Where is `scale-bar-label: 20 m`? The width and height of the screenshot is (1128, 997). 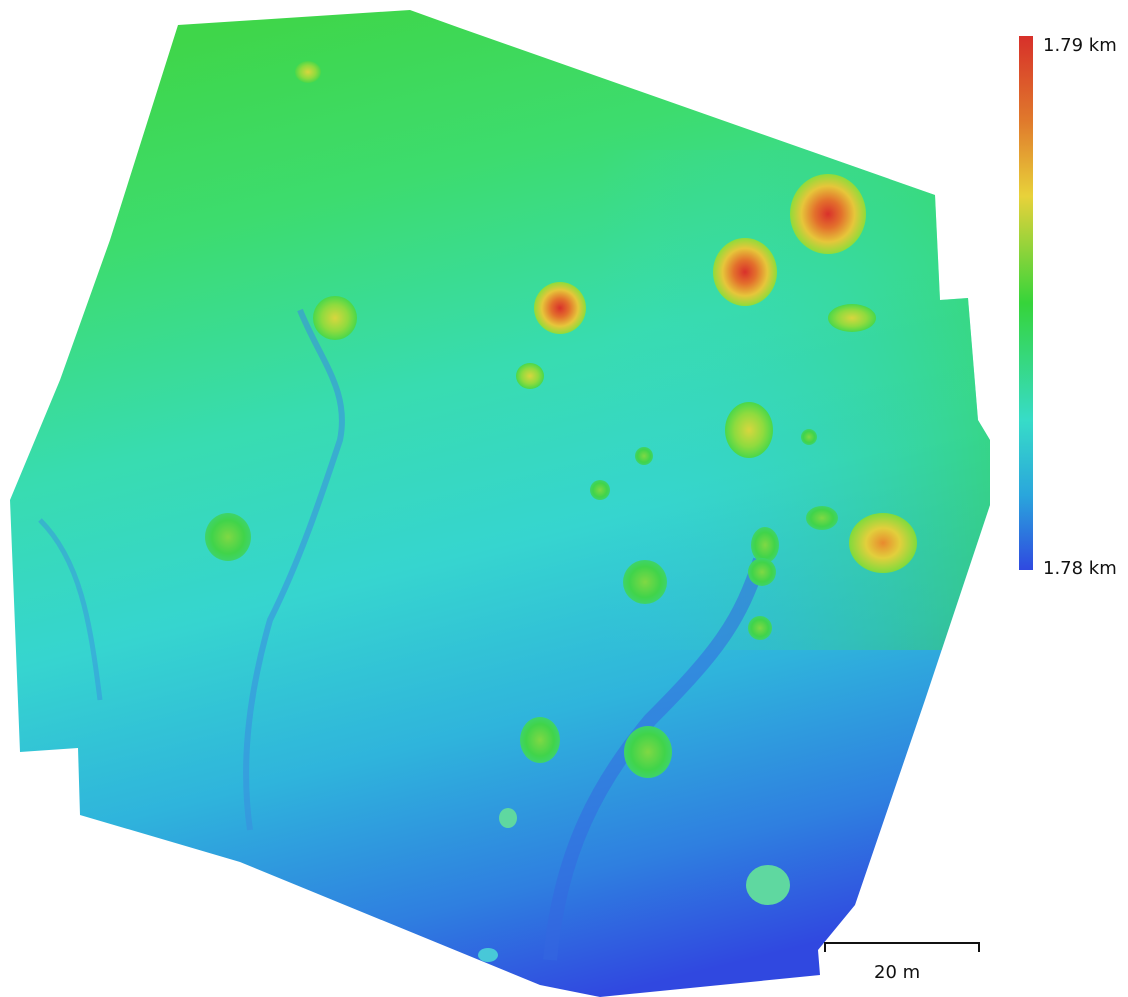
scale-bar-label: 20 m is located at coordinates (897, 972).